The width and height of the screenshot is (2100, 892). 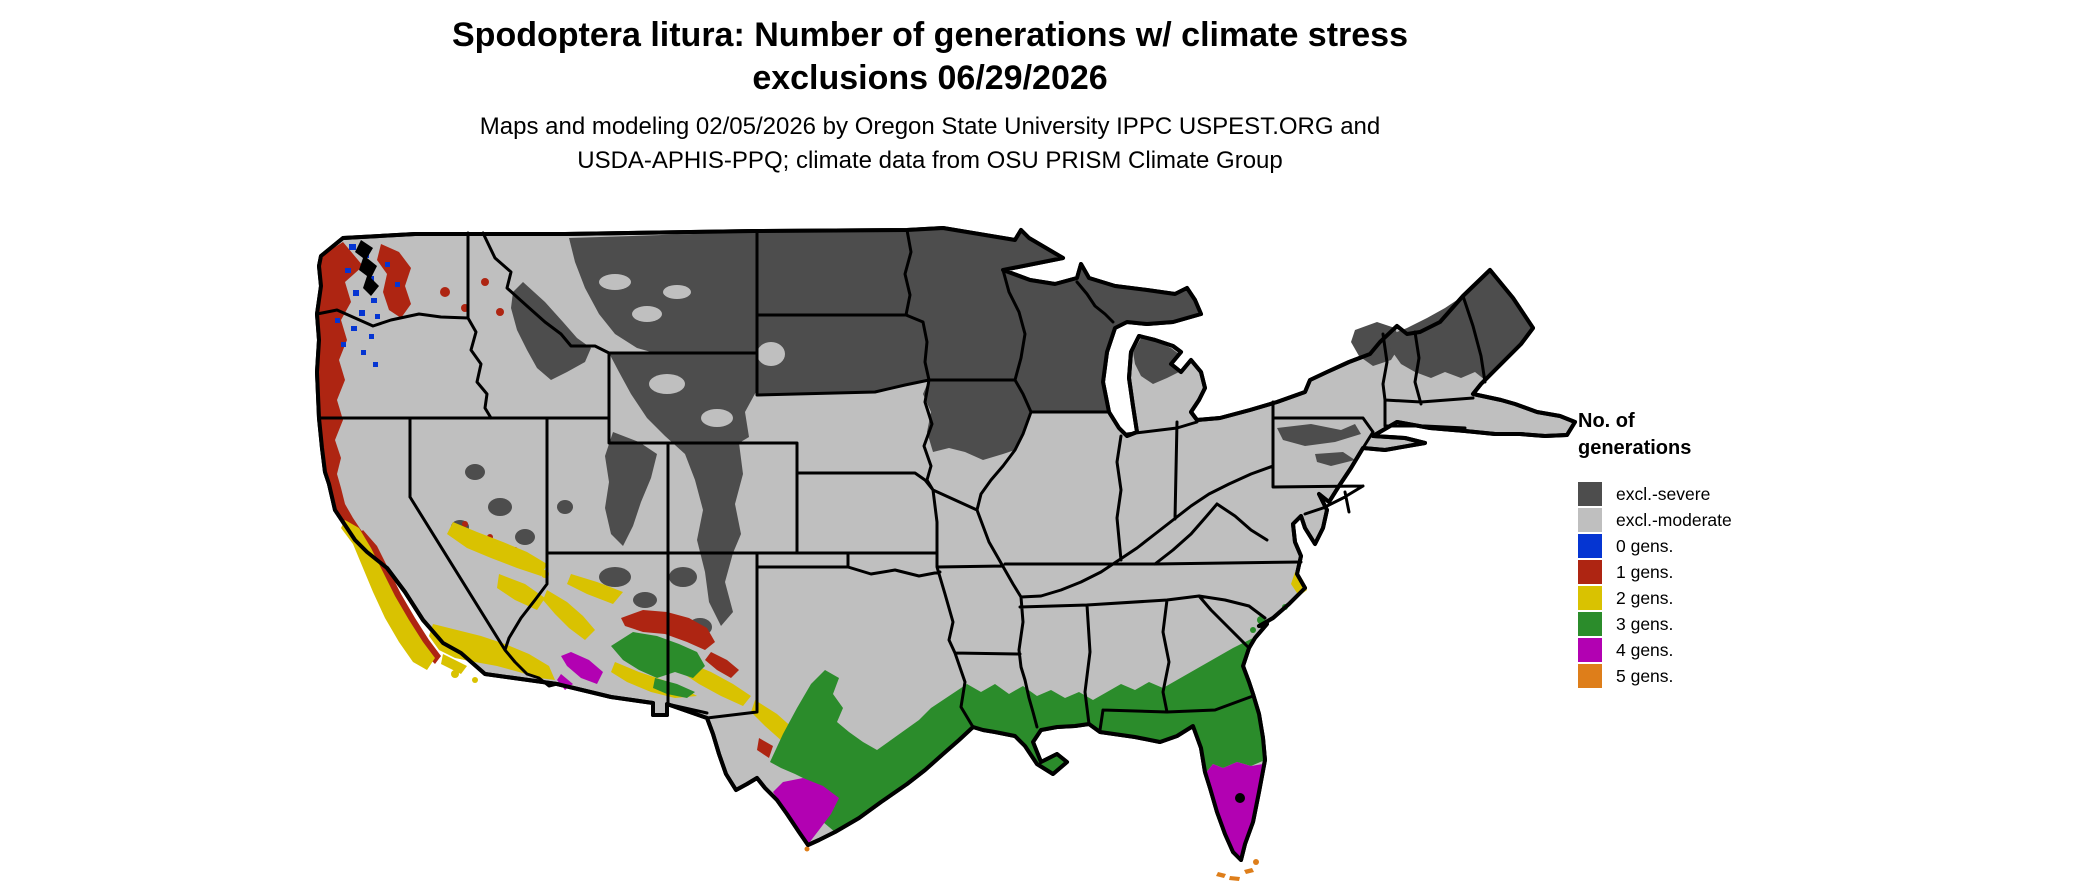 What do you see at coordinates (1590, 520) in the screenshot?
I see `legend-swatch-excl-moderate` at bounding box center [1590, 520].